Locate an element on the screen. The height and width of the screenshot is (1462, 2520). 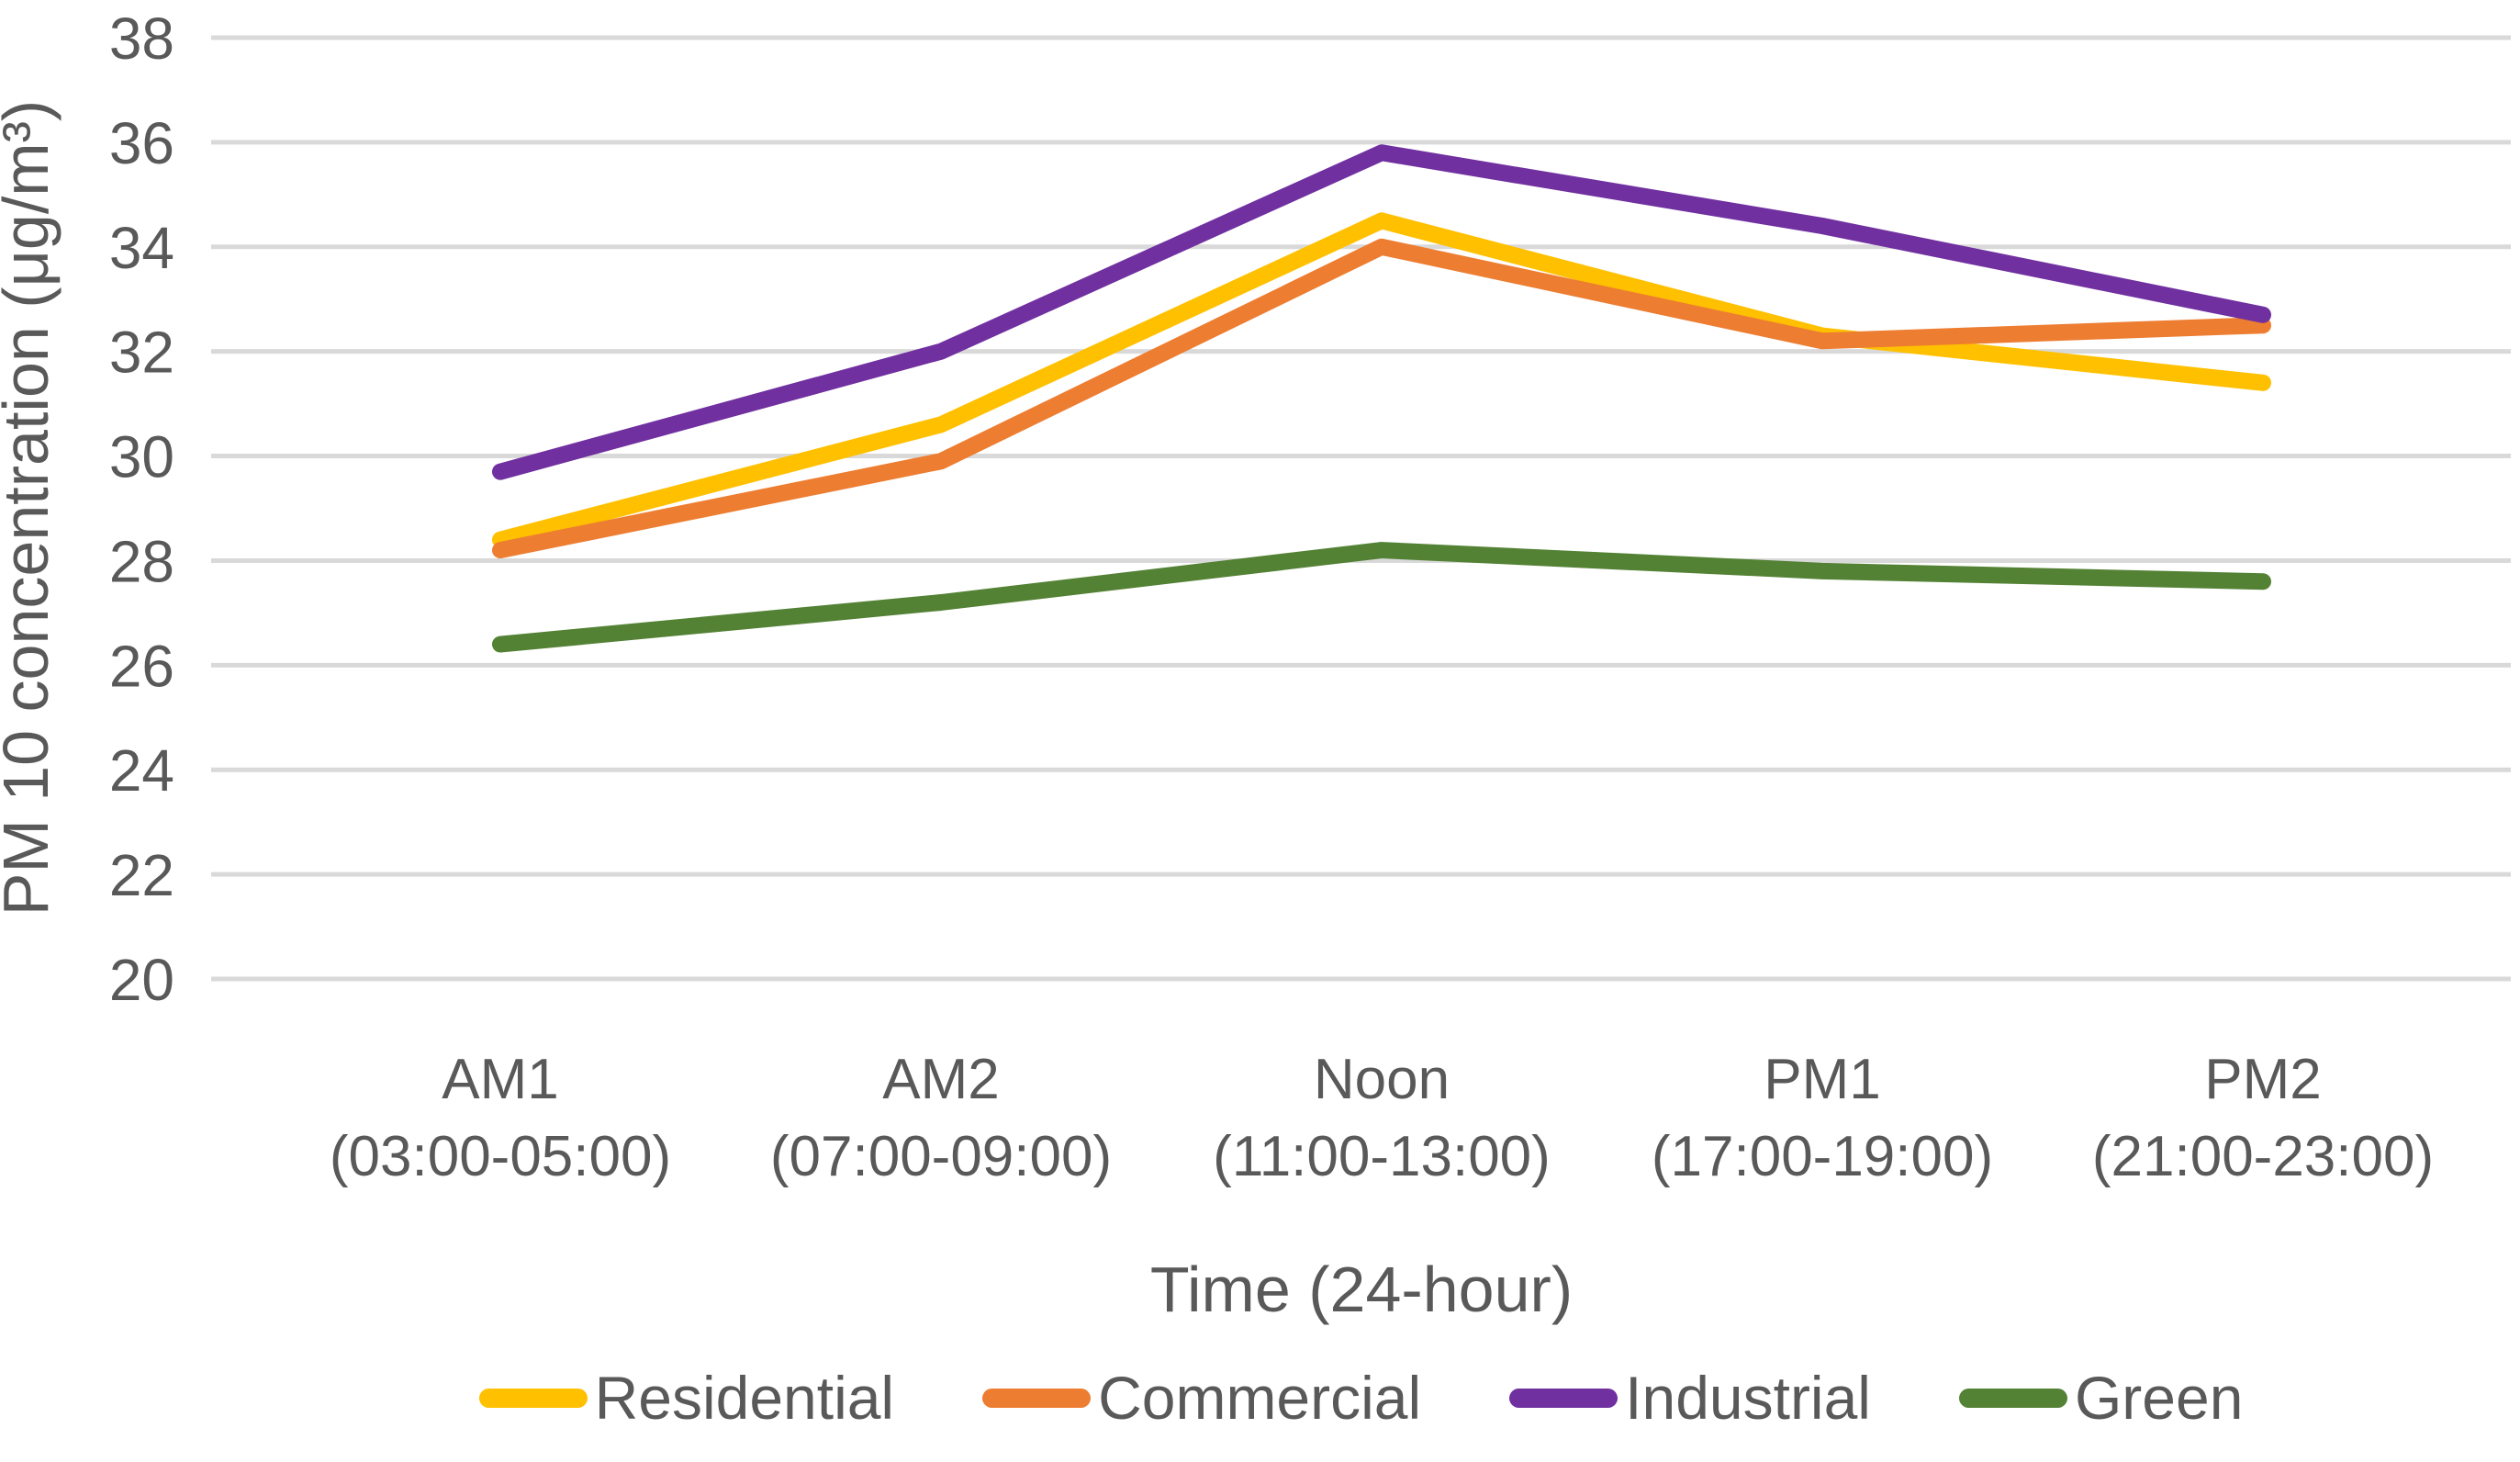
x-category-time: (07:00-09:00) is located at coordinates (941, 1156).